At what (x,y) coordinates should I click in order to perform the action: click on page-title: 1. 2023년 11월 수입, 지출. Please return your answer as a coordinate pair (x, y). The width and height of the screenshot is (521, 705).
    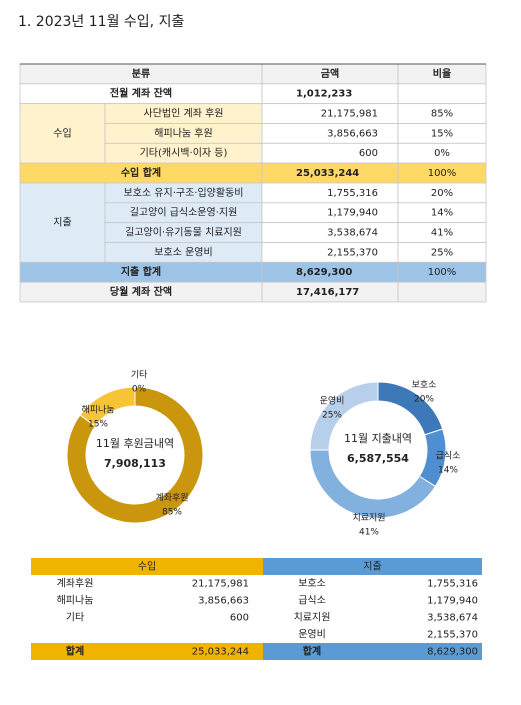
    Looking at the image, I should click on (101, 22).